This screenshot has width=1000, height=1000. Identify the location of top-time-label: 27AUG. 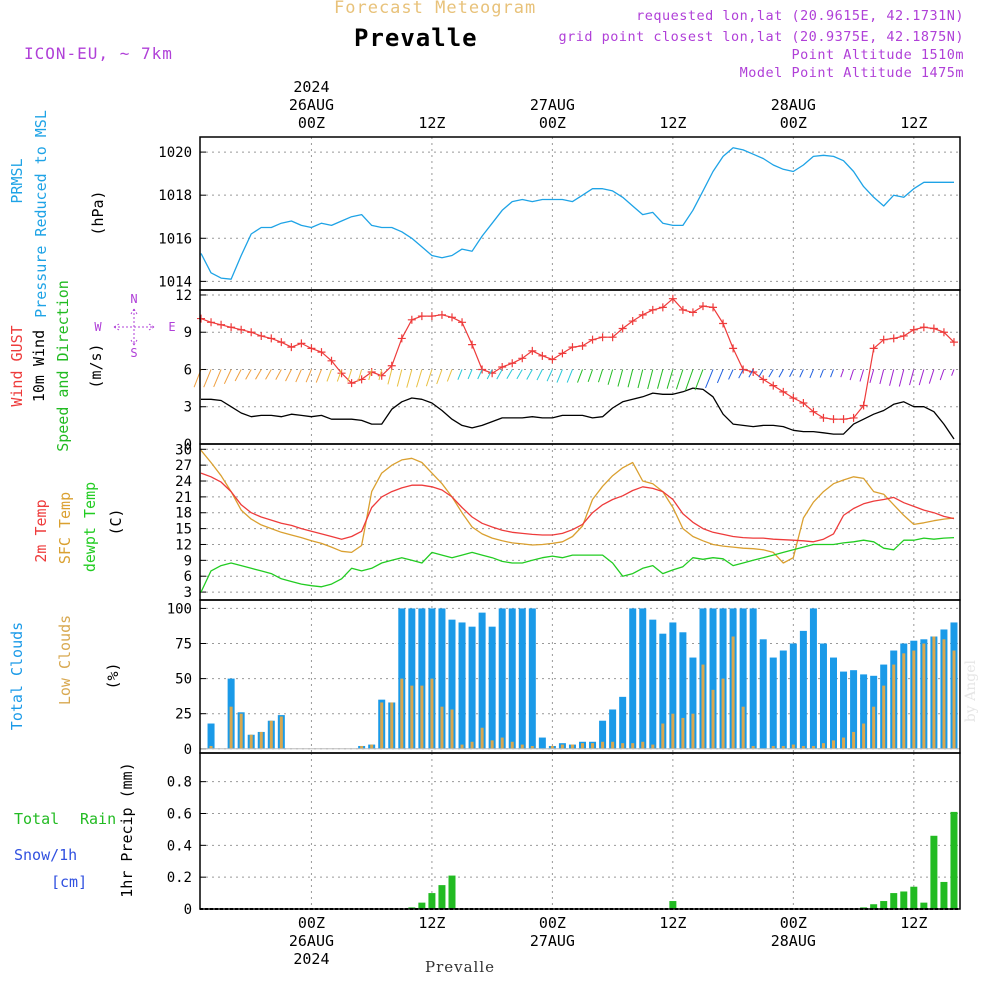
(552, 105).